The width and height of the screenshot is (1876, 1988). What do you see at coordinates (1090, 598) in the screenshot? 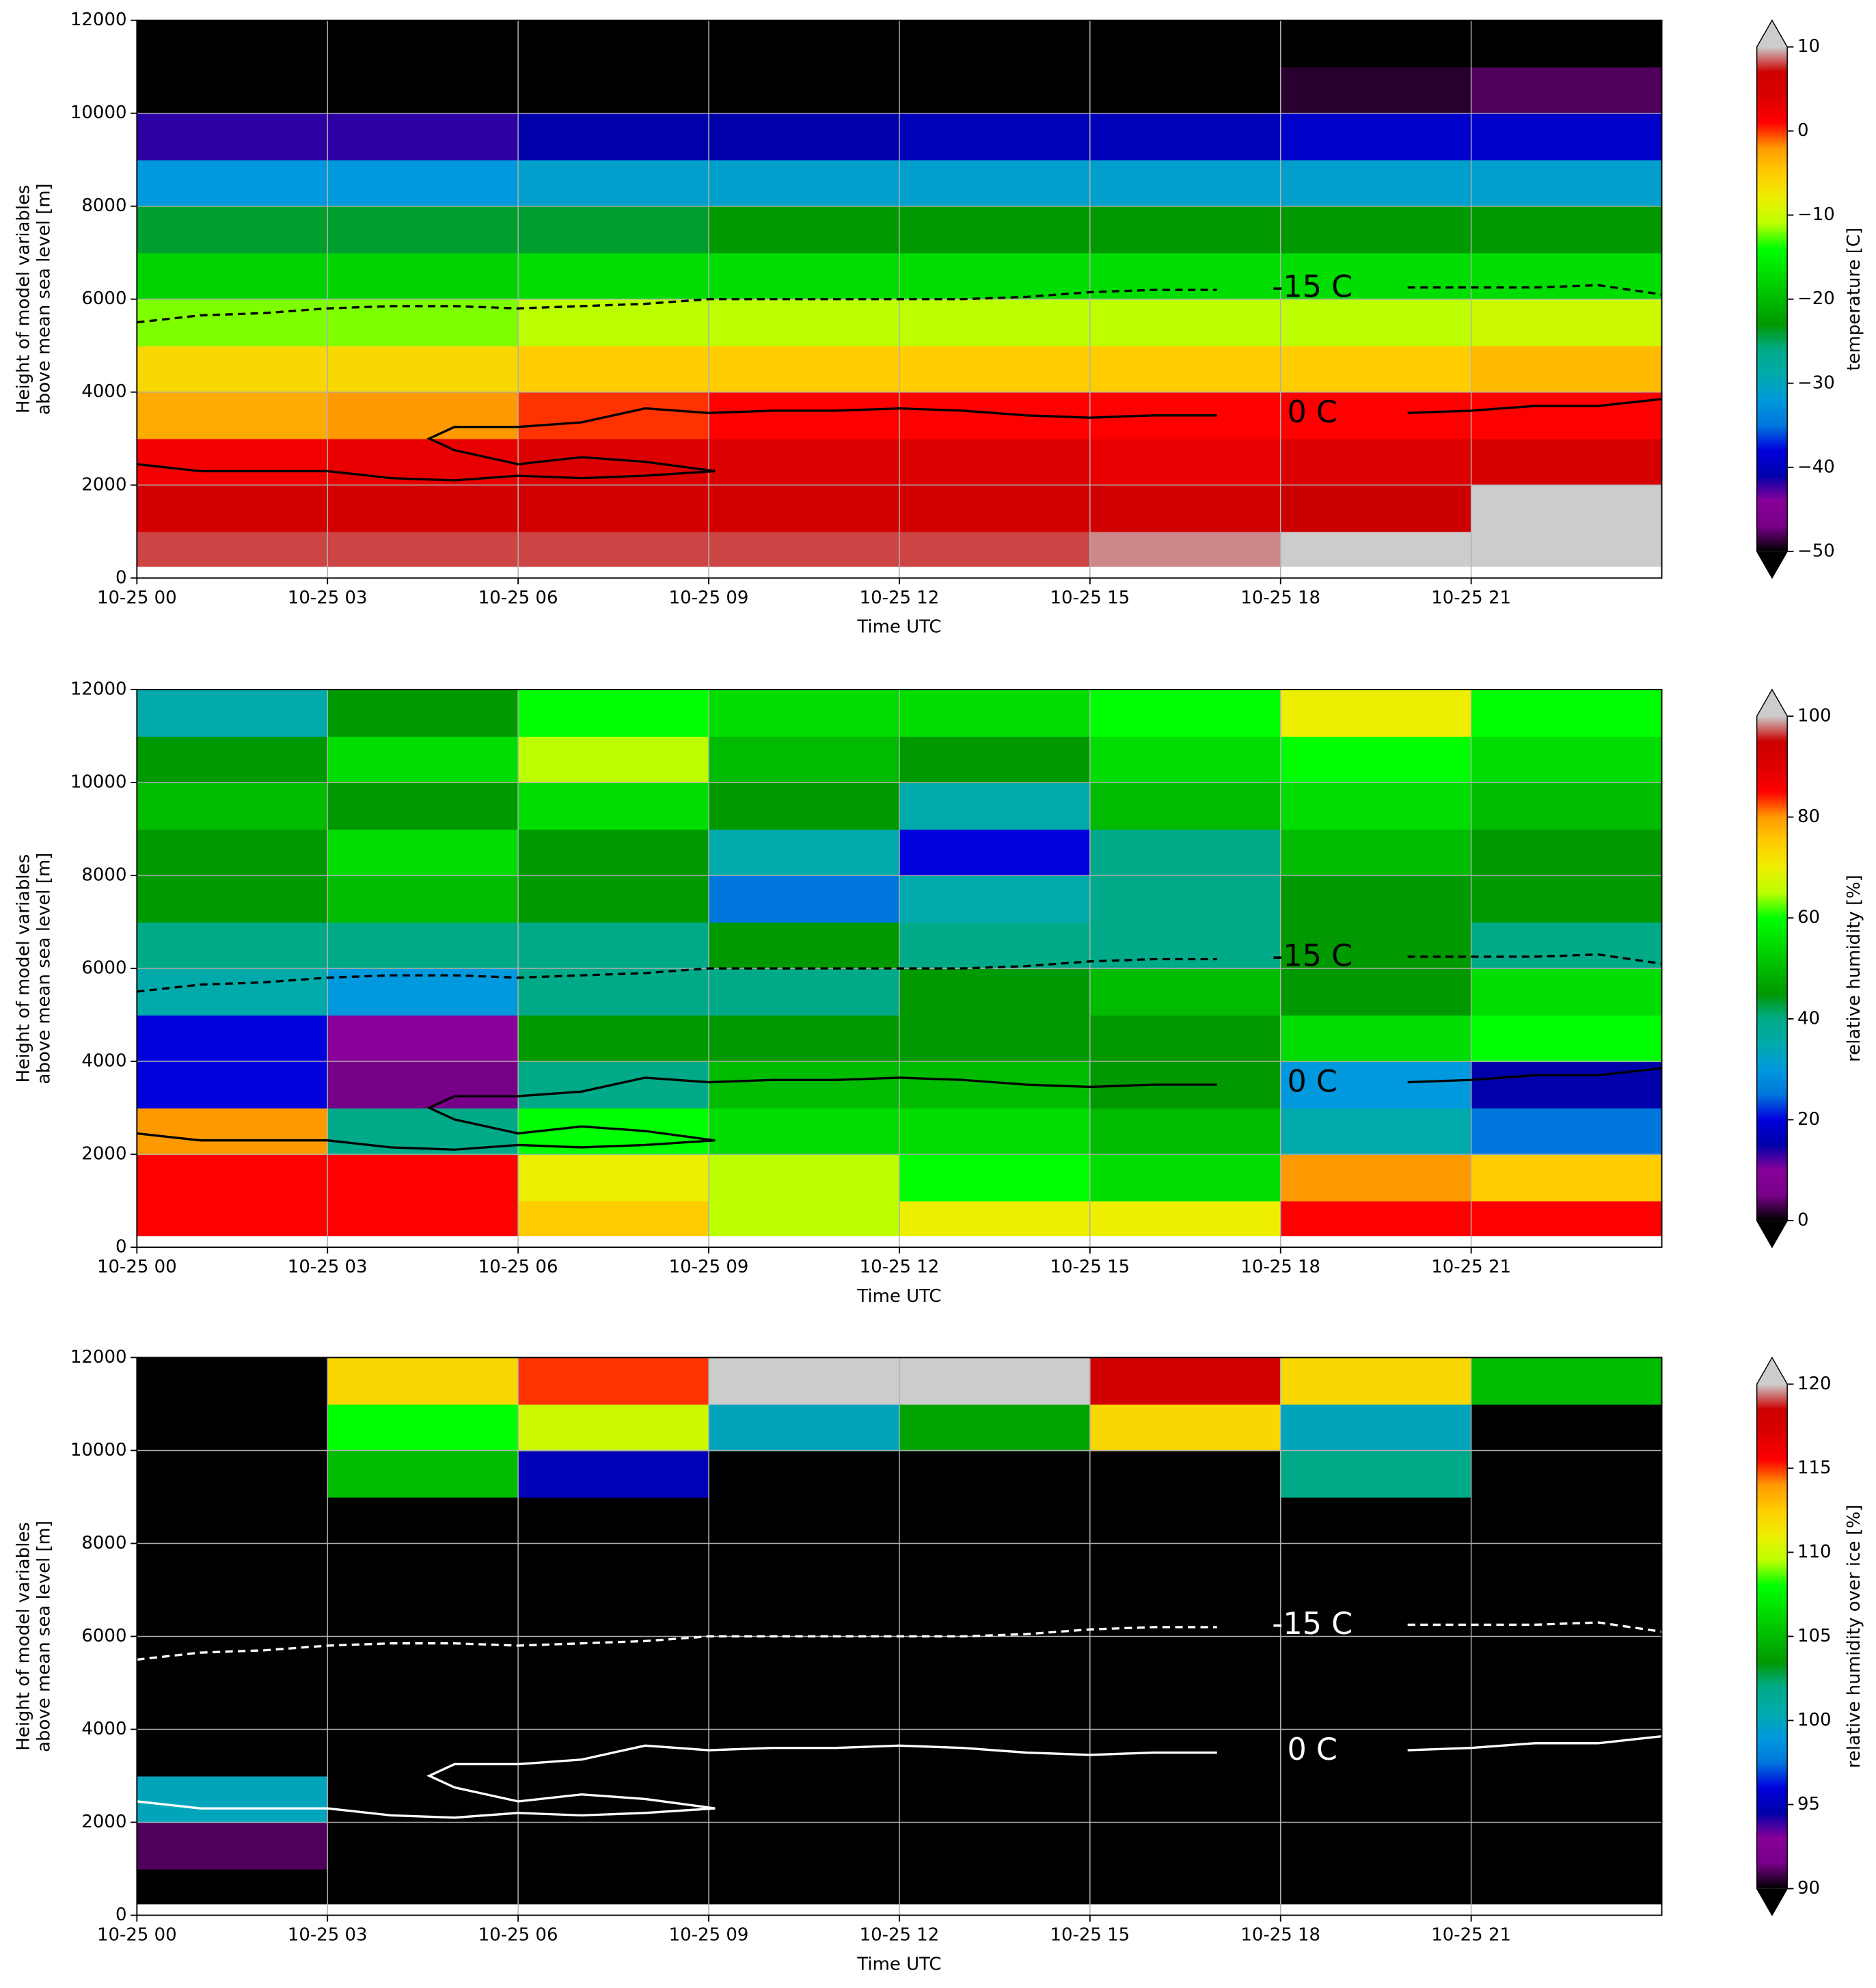
I see `x-tick-label: 10-25 15` at bounding box center [1090, 598].